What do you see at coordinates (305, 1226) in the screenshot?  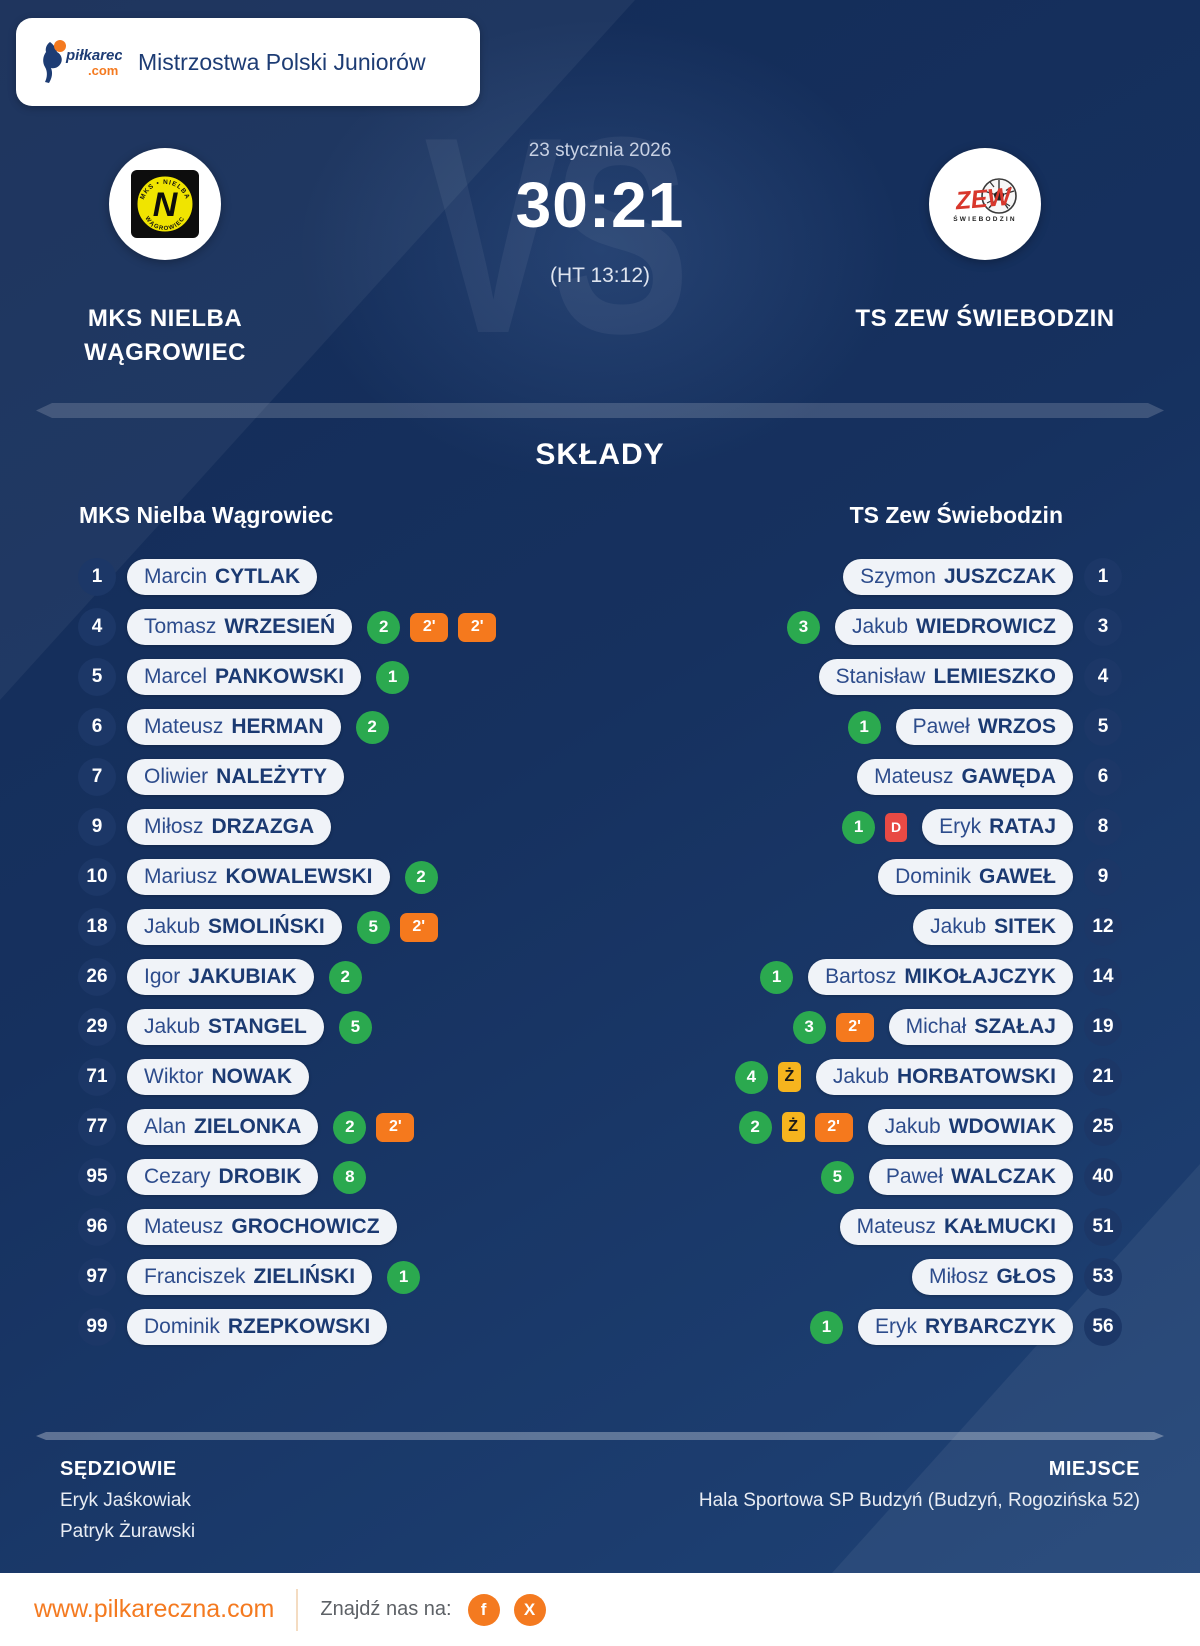 I see `player-last-name: GROCHOWICZ` at bounding box center [305, 1226].